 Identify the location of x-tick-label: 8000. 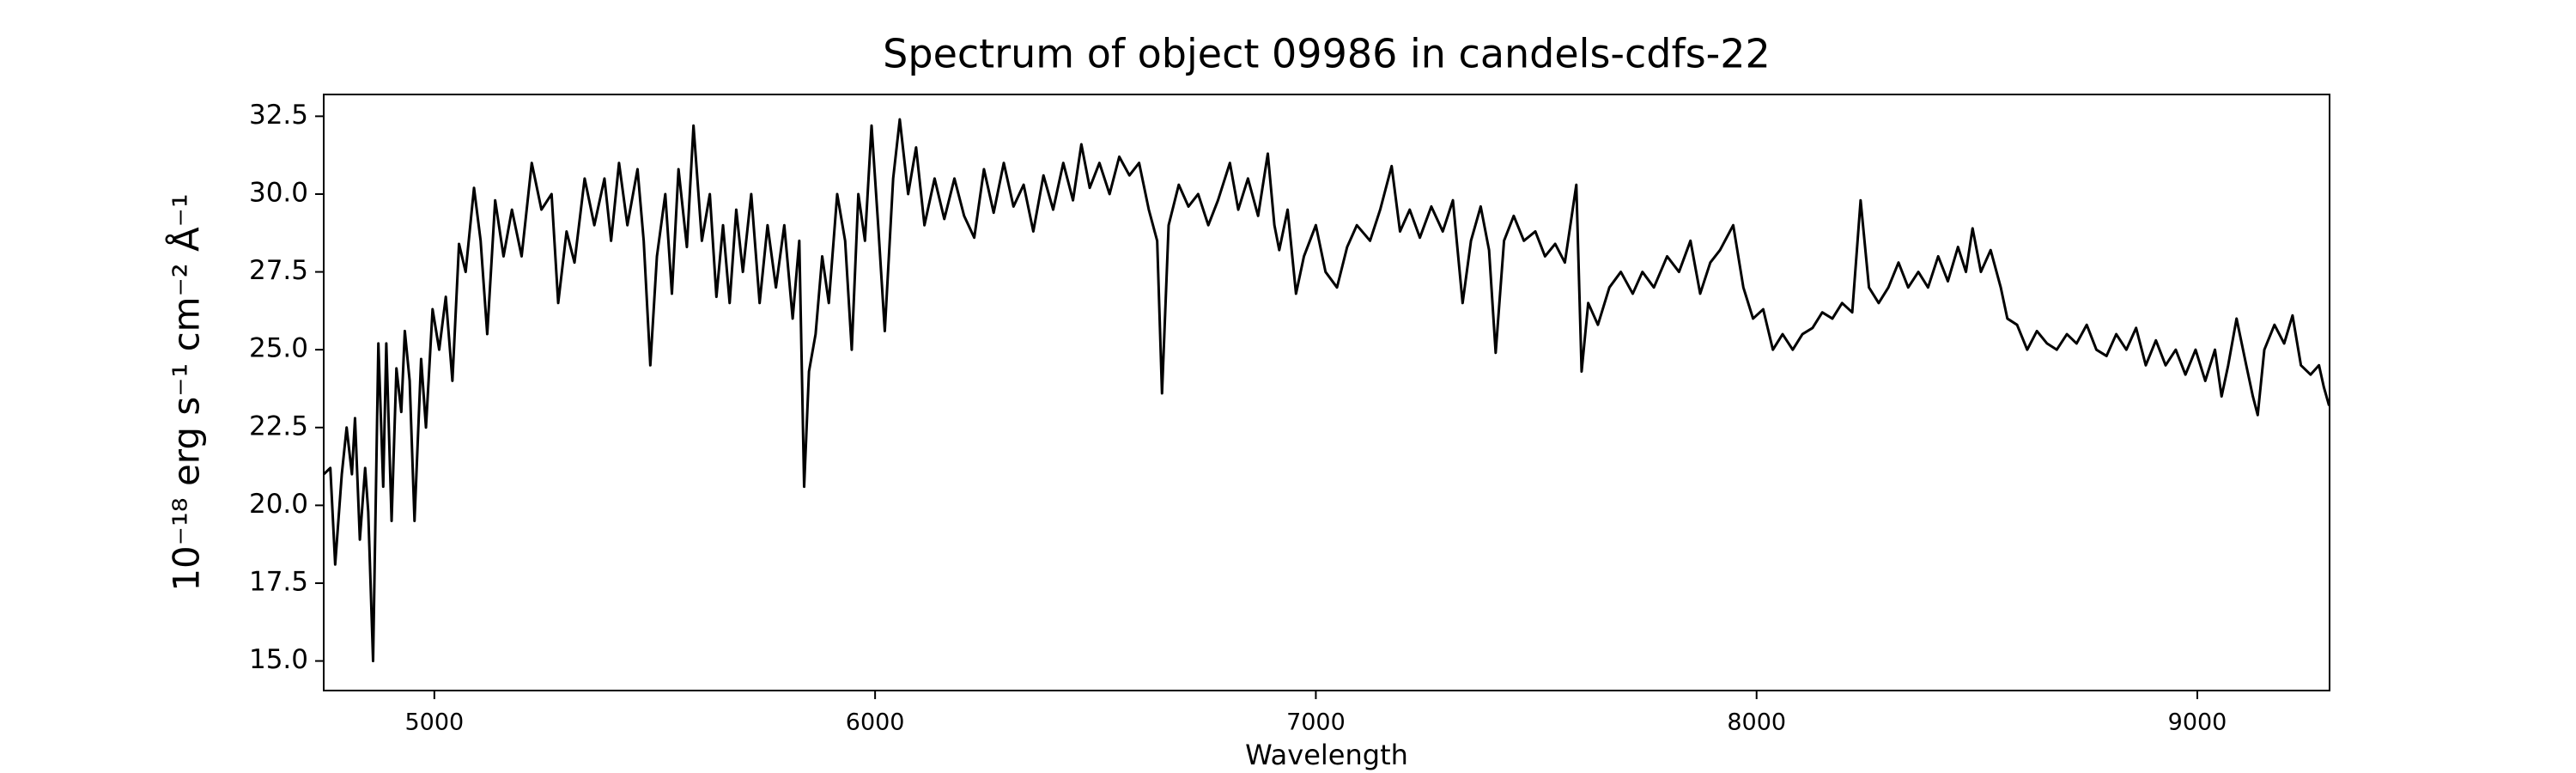
(1756, 722).